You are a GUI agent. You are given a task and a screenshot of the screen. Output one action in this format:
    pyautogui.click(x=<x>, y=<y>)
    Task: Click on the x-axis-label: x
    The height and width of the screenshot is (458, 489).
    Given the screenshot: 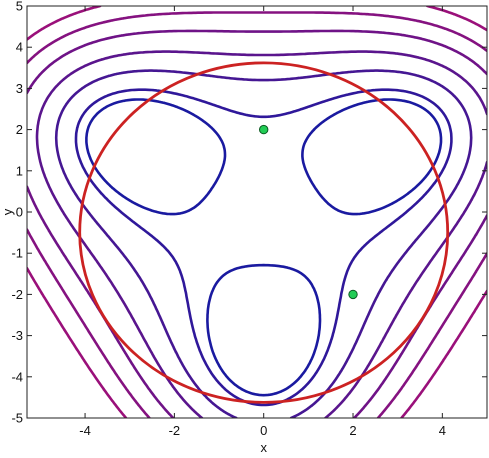 What is the action you would take?
    pyautogui.click(x=263, y=447)
    